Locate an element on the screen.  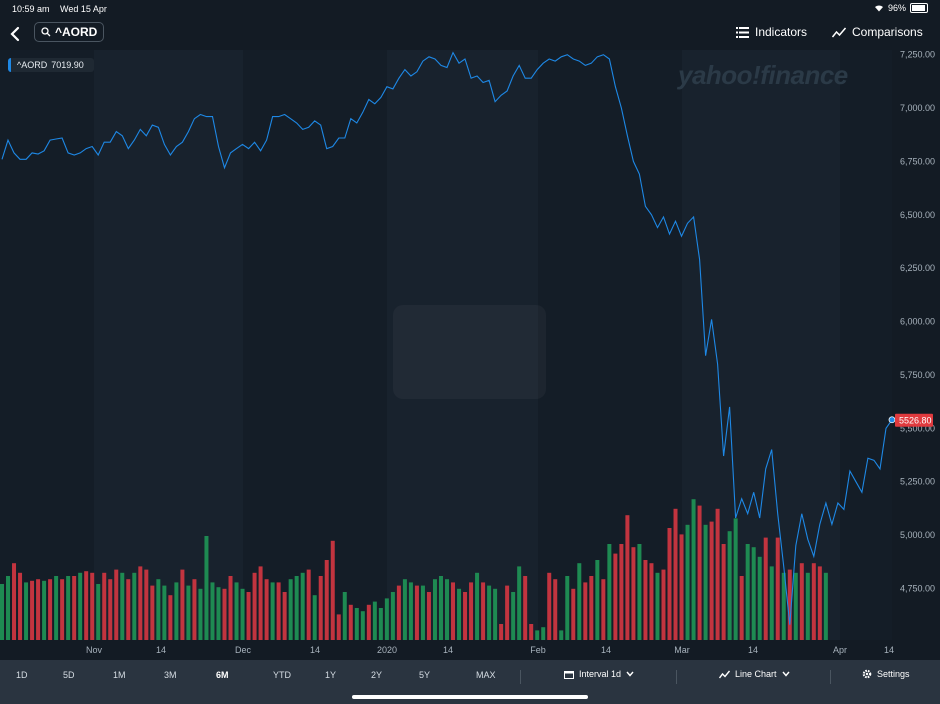
range-2y: 2Y is located at coordinates (377, 675).